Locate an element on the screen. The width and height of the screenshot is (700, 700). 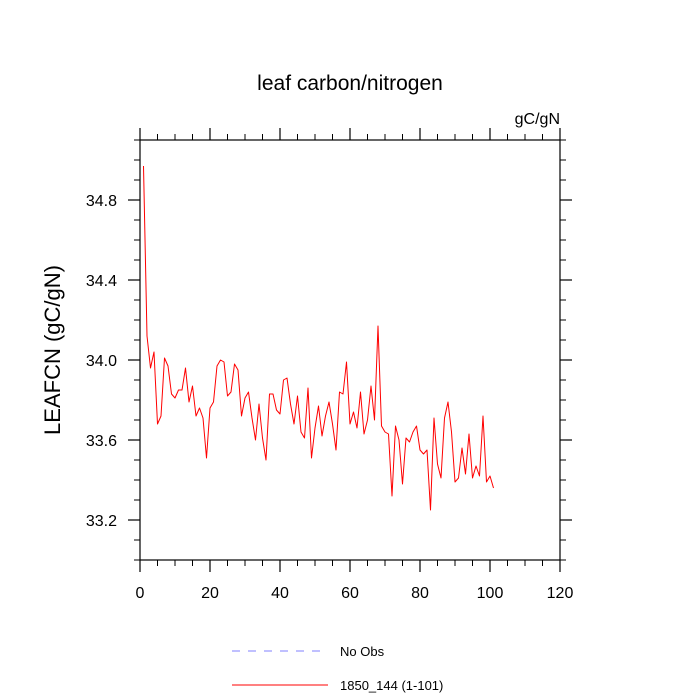
x-tick-label: 120 is located at coordinates (560, 593).